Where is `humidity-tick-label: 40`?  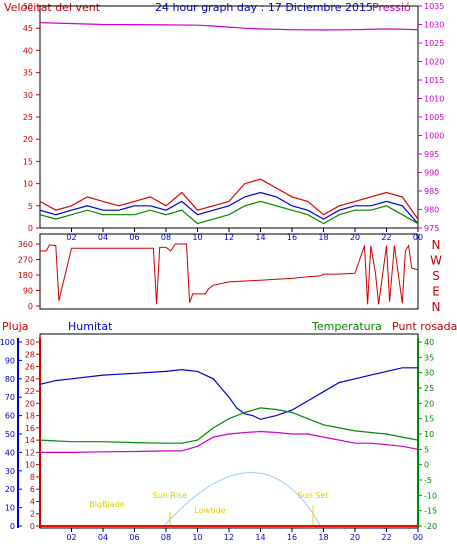 humidity-tick-label: 40 is located at coordinates (10, 452).